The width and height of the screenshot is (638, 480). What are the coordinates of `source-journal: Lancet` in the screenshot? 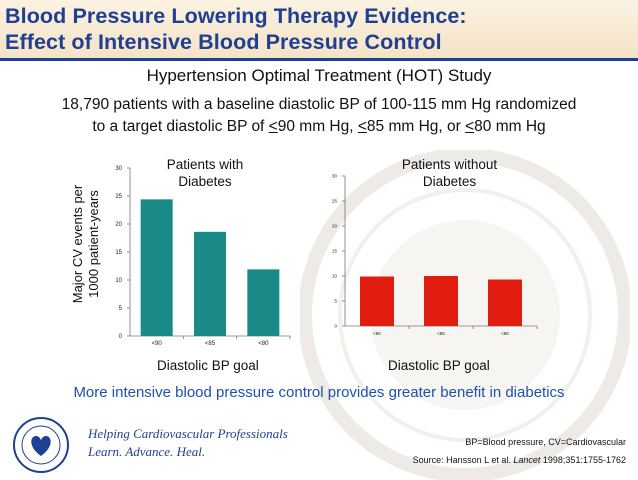 It's located at (527, 460).